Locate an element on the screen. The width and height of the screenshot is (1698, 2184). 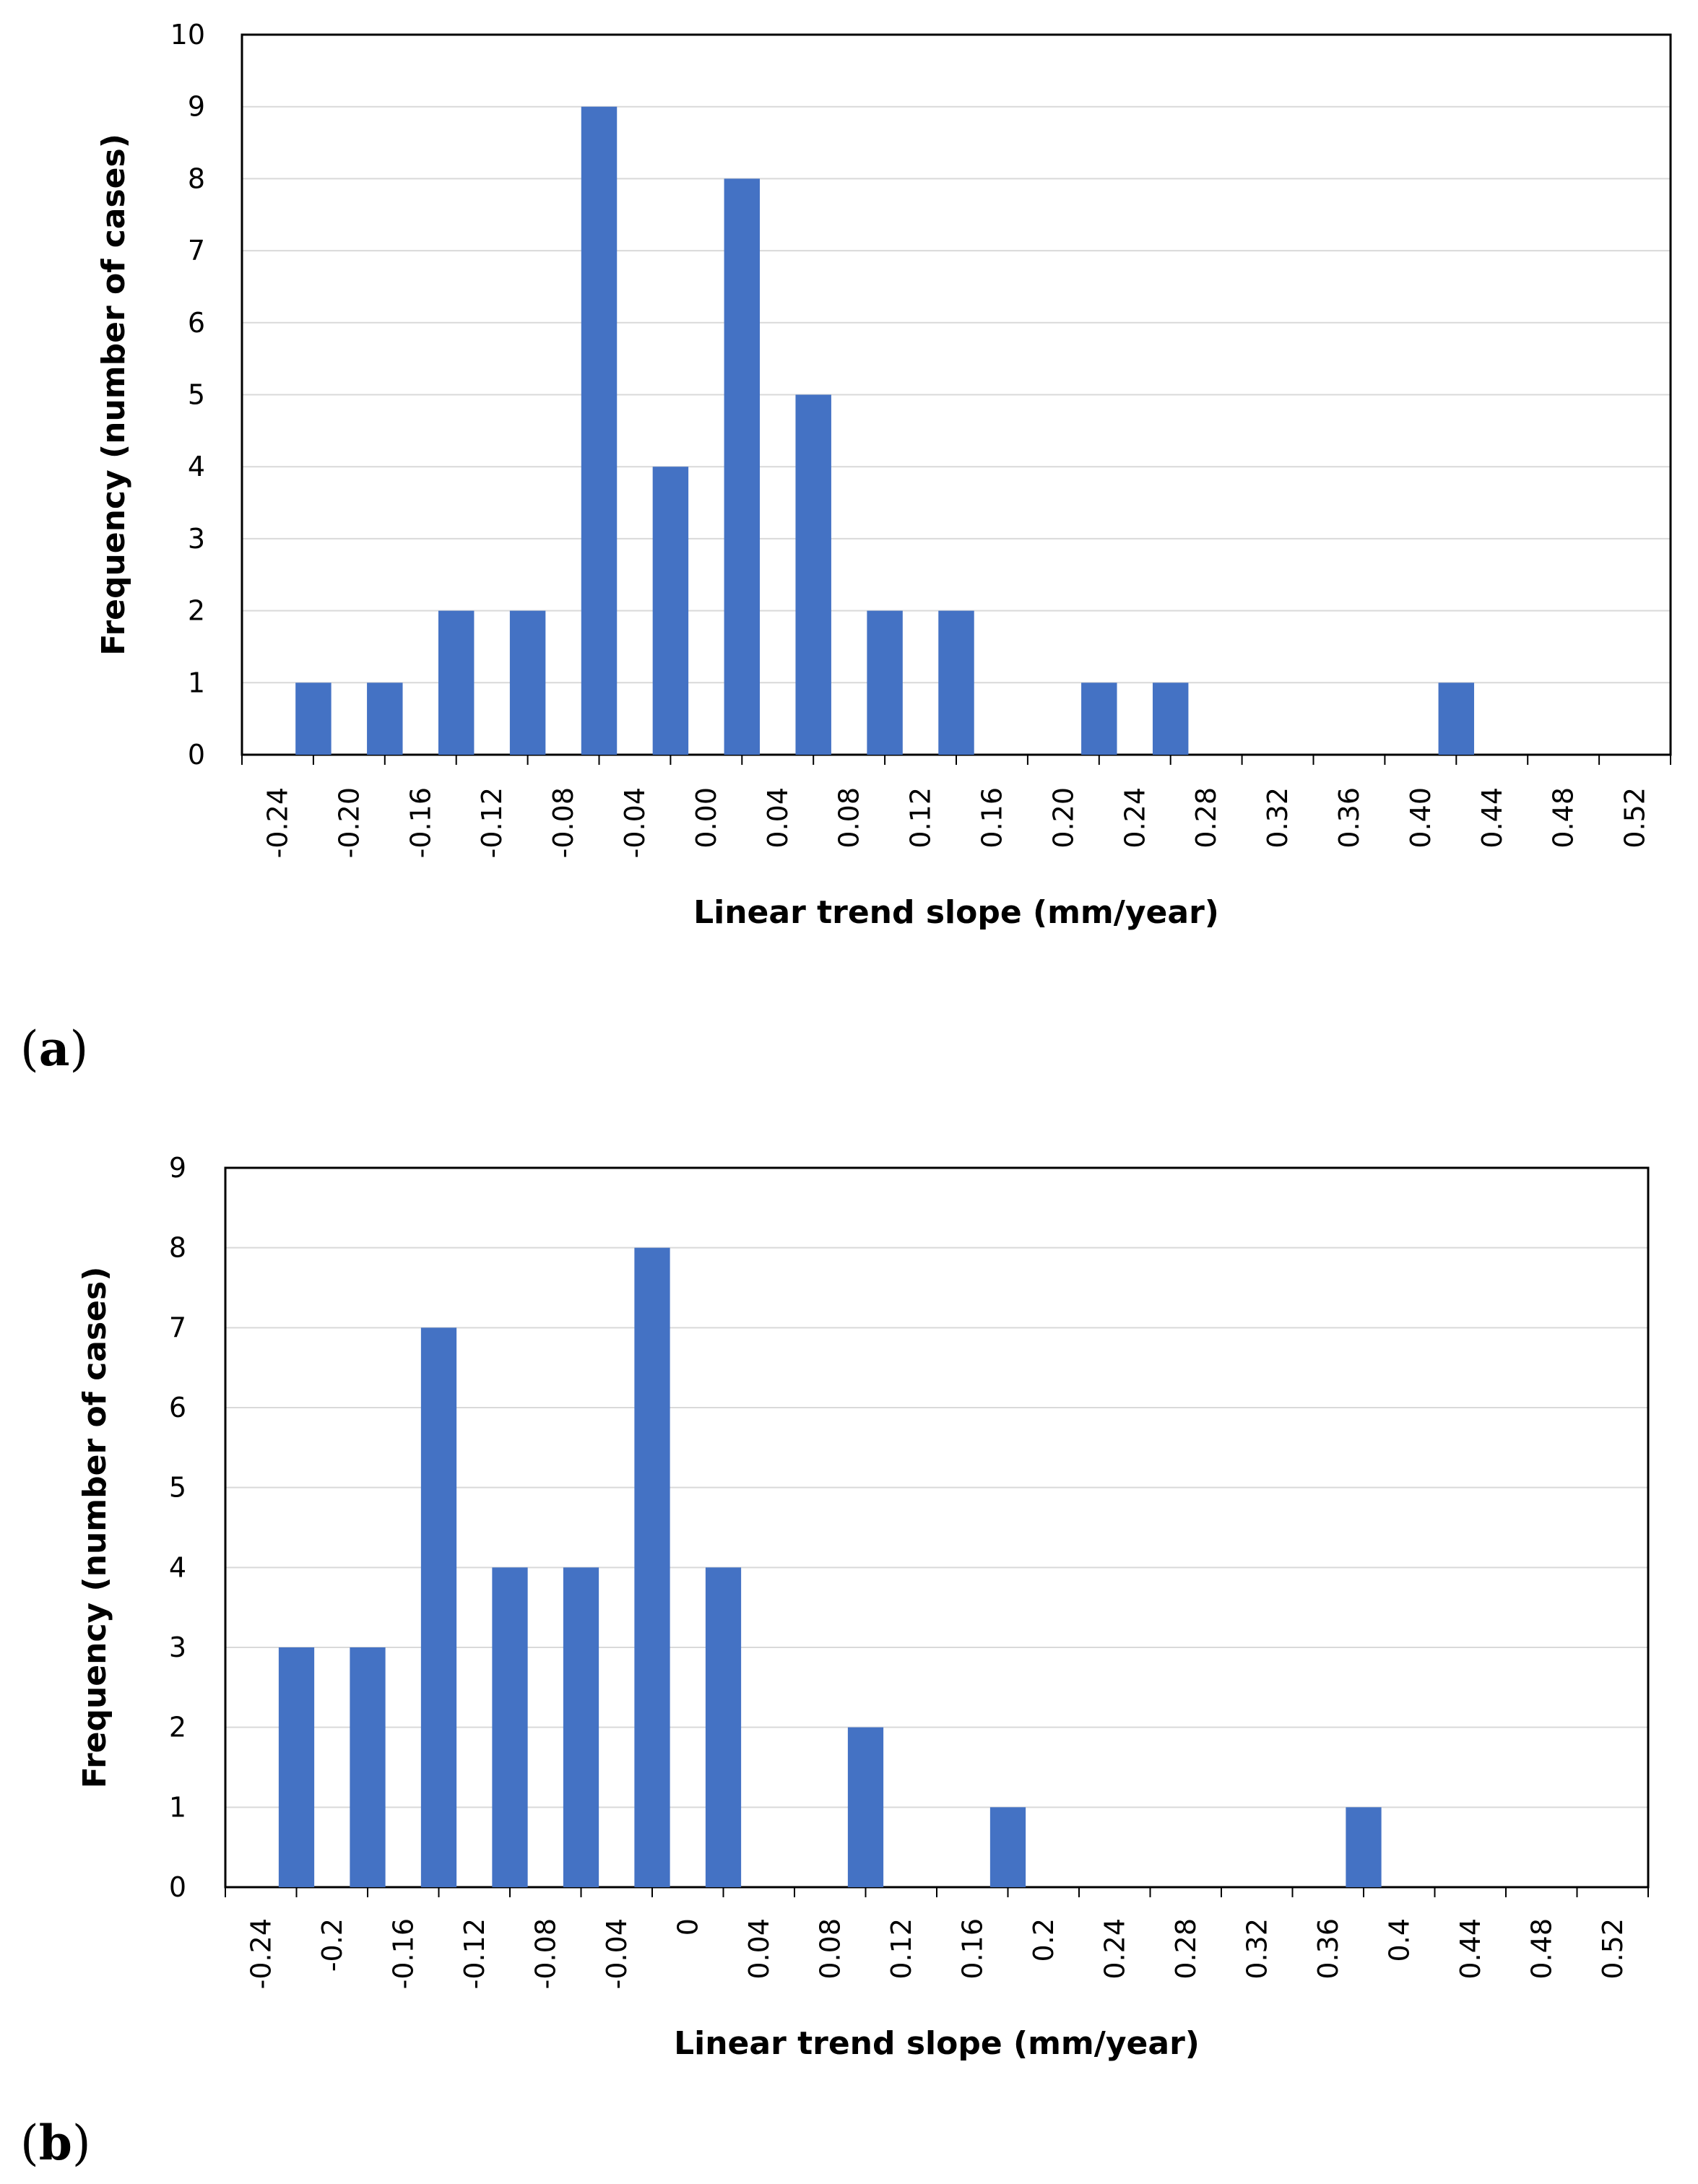
x-tick-label: 0.2 is located at coordinates (1044, 1940).